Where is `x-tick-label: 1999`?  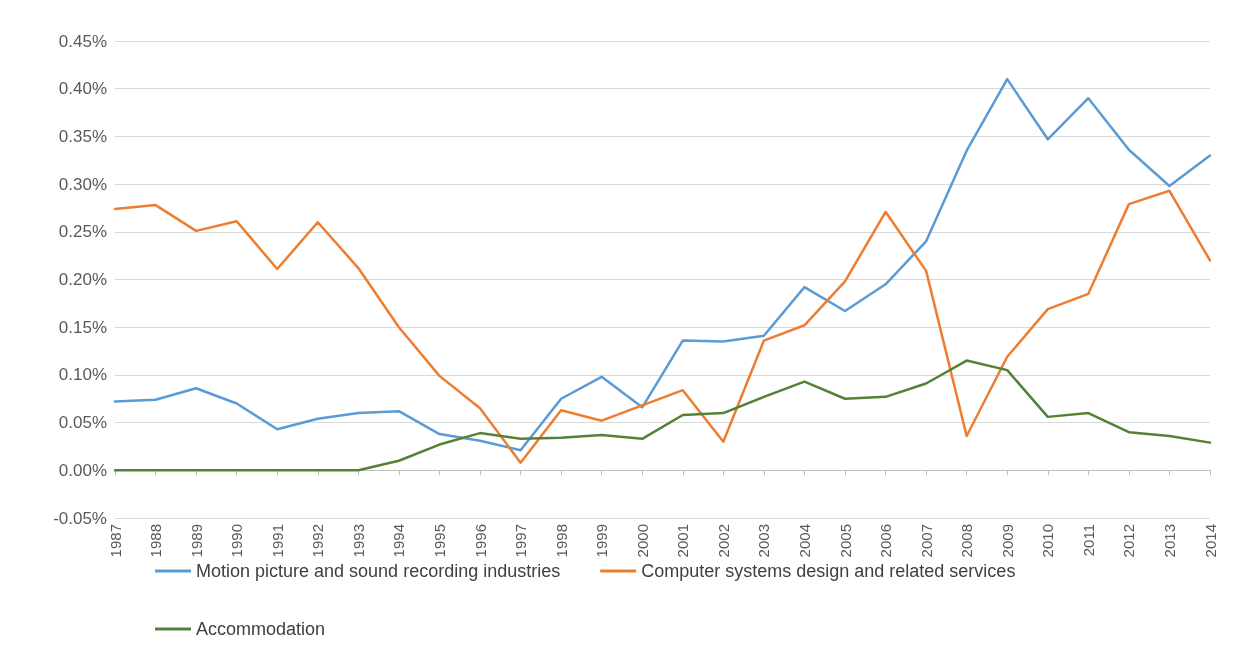
x-tick-label: 1999 is located at coordinates (602, 541).